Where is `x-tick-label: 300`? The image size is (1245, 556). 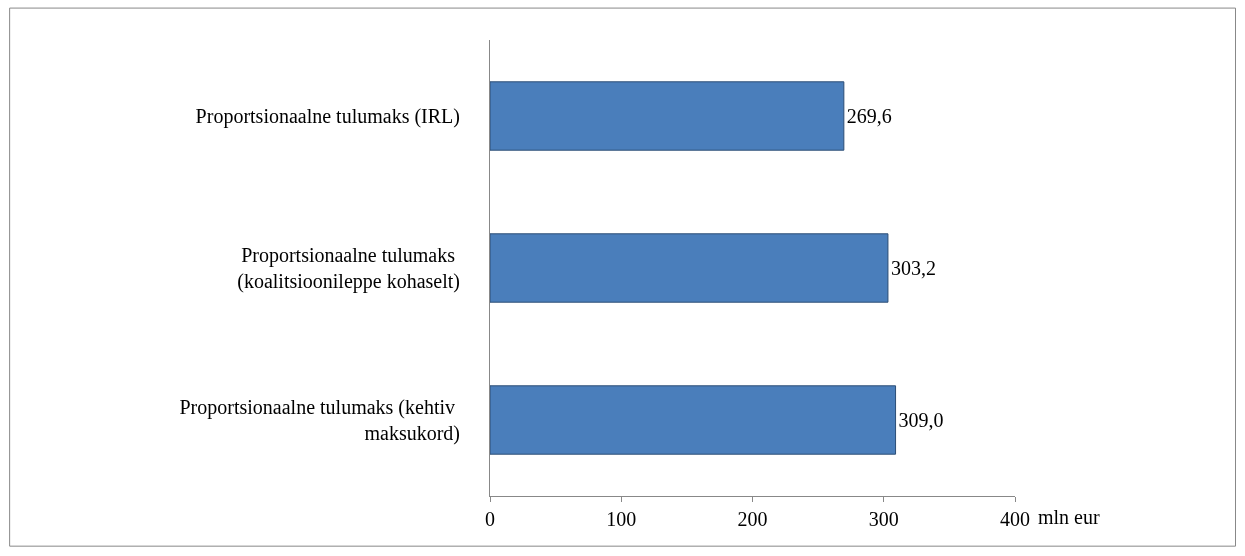
x-tick-label: 300 is located at coordinates (883, 519).